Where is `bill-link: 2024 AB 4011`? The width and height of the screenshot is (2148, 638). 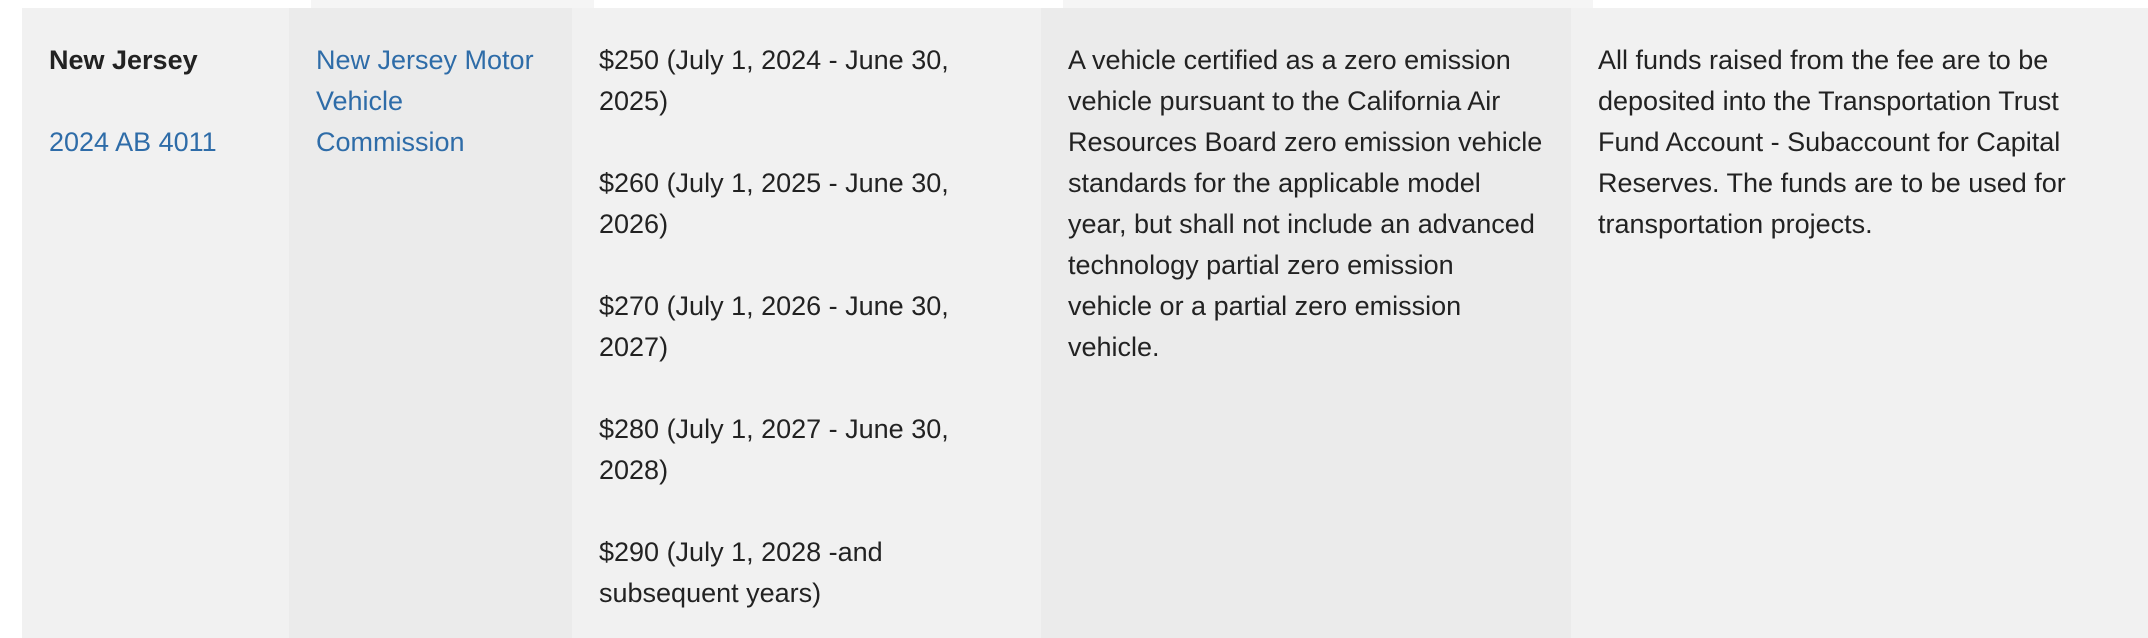
bill-link: 2024 AB 4011 is located at coordinates (133, 142).